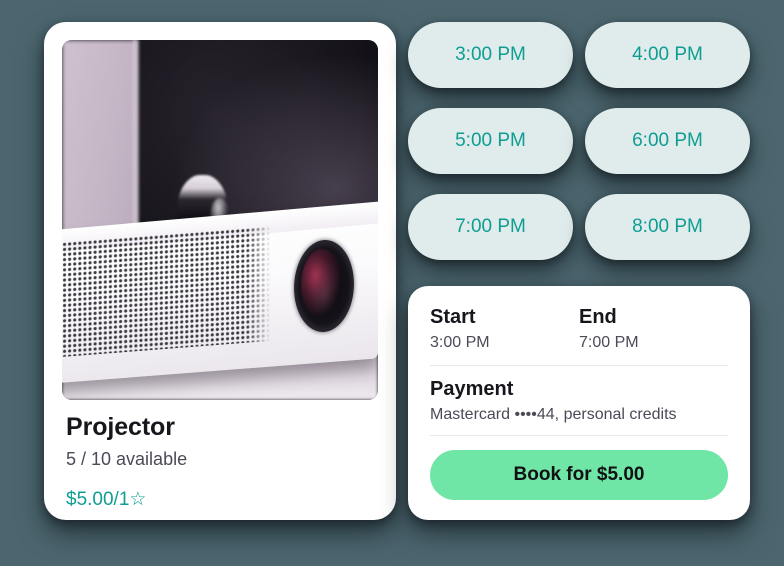 Image resolution: width=784 pixels, height=566 pixels. Describe the element at coordinates (137, 184) in the screenshot. I see `photo-monitor-edge` at that location.